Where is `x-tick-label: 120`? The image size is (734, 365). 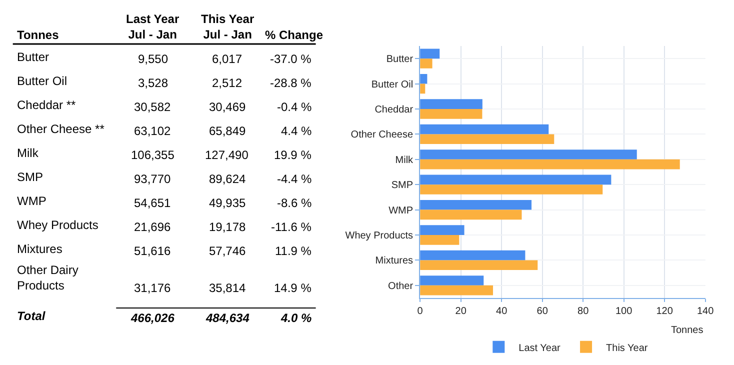 x-tick-label: 120 is located at coordinates (665, 311).